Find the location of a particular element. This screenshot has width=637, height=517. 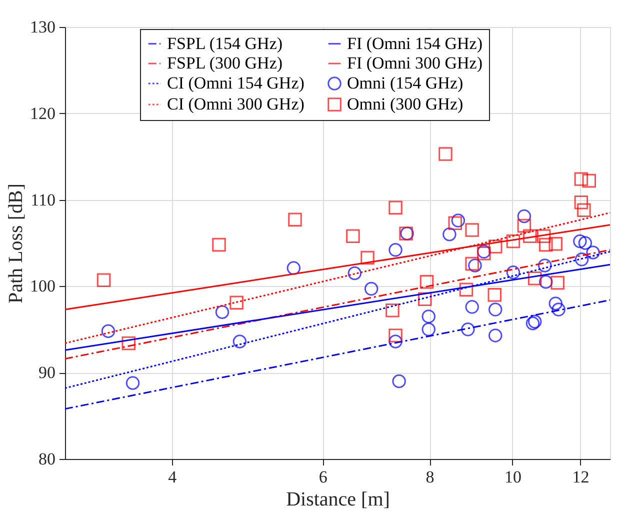

x-tick-label: 6 is located at coordinates (323, 477).